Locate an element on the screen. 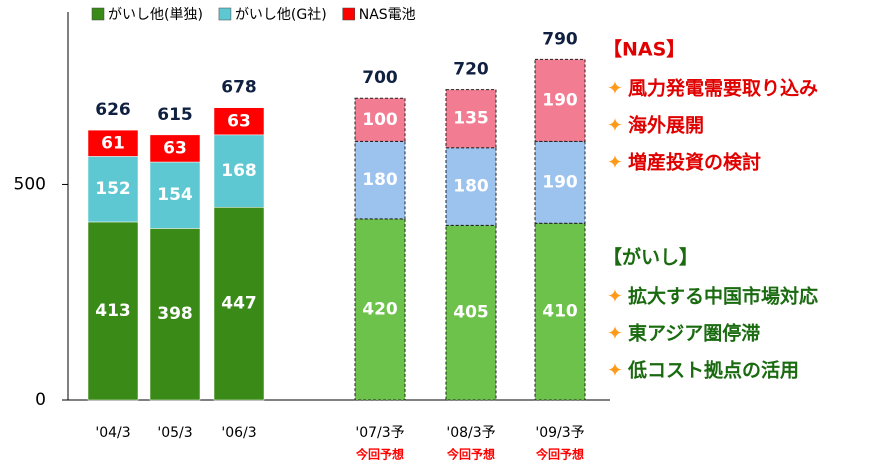  total-label: 615 is located at coordinates (175, 115).